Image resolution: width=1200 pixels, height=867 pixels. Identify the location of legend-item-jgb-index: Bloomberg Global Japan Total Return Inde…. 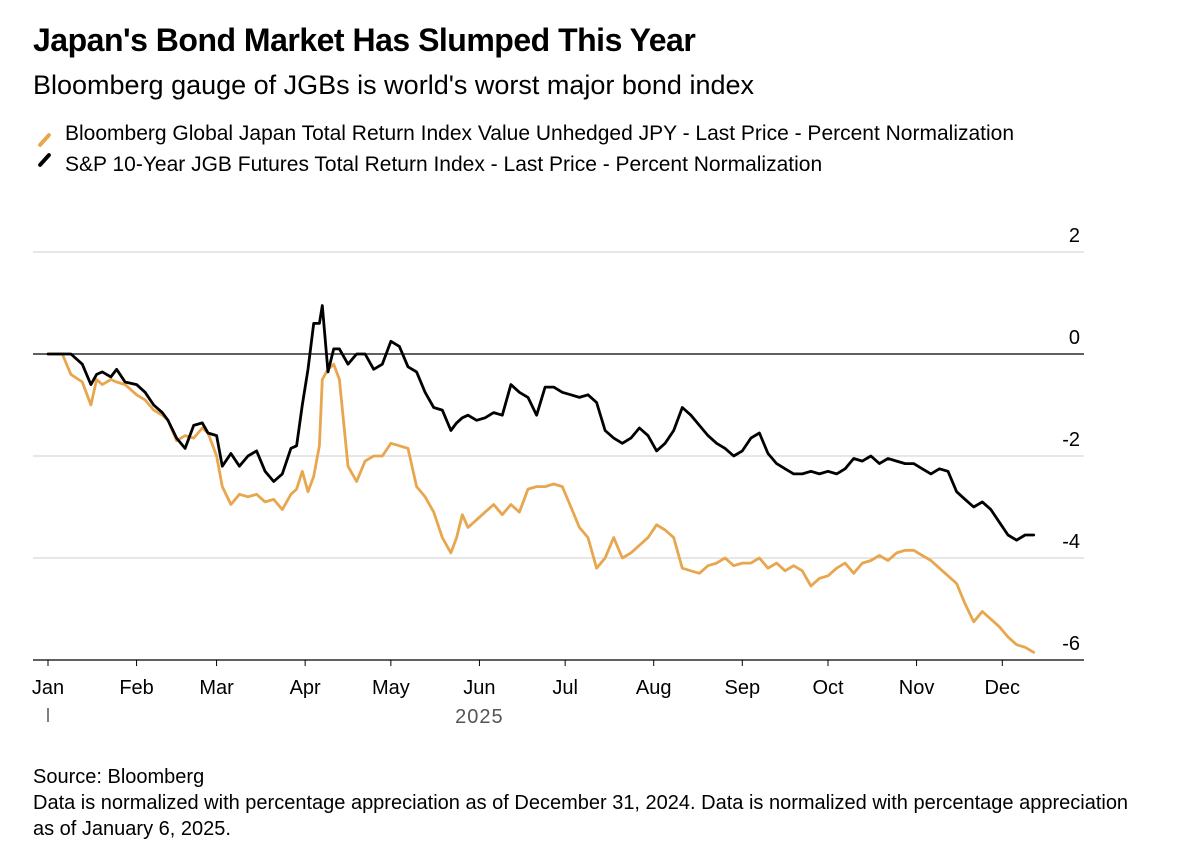
(583, 134).